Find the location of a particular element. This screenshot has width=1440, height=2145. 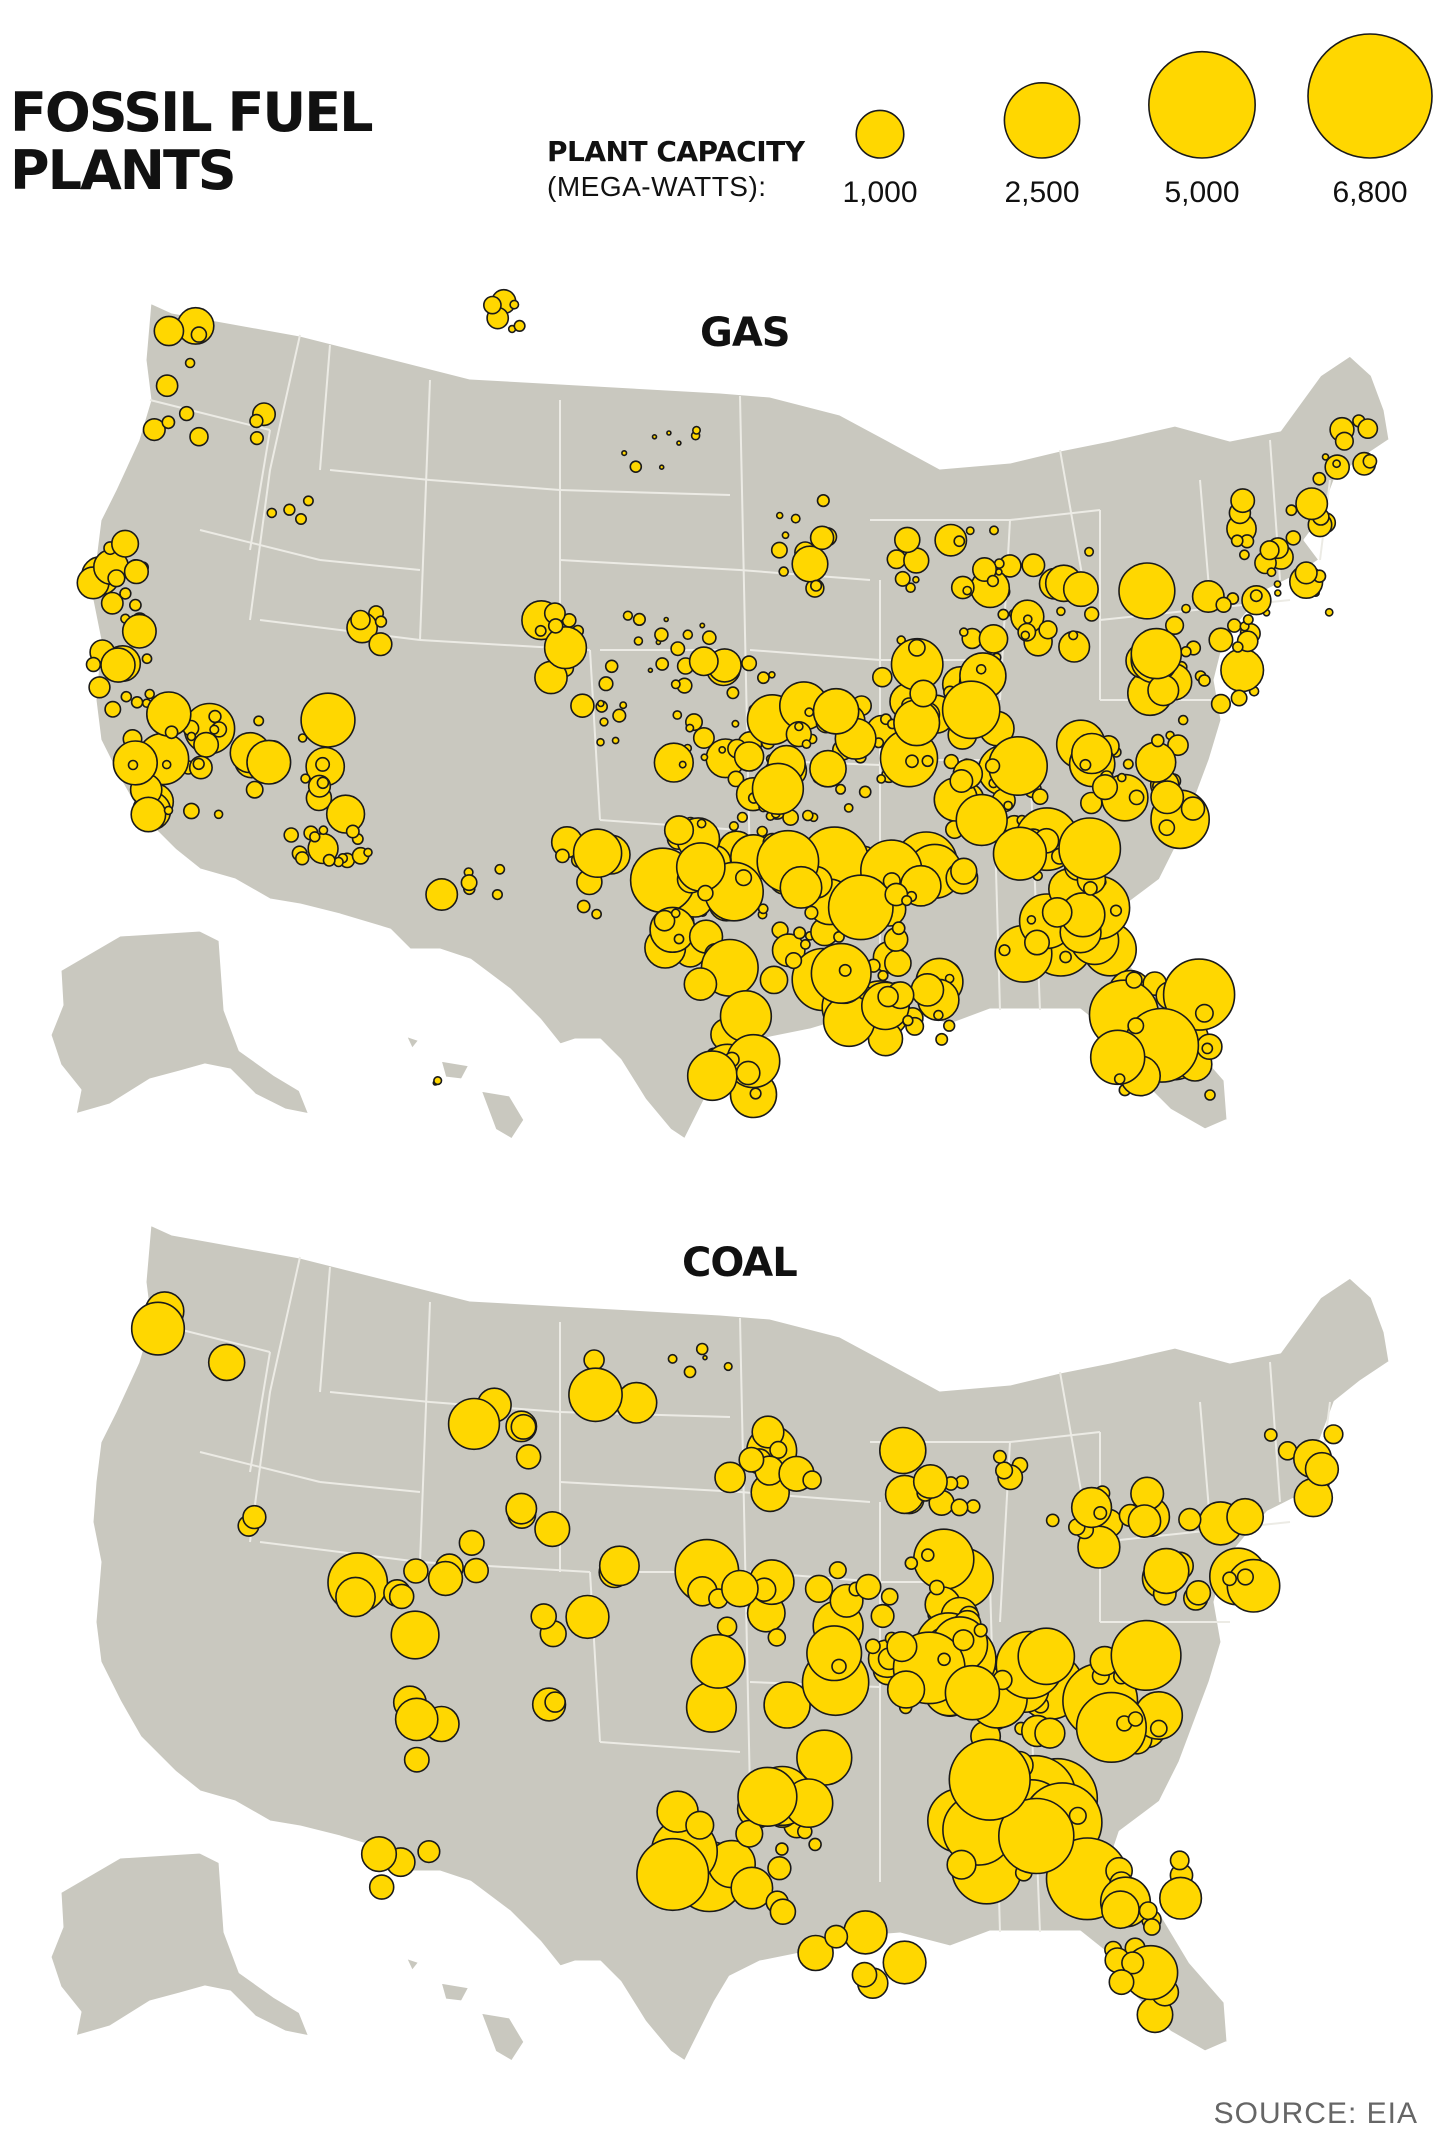

legend-value-label: 1,000 is located at coordinates (879, 192).